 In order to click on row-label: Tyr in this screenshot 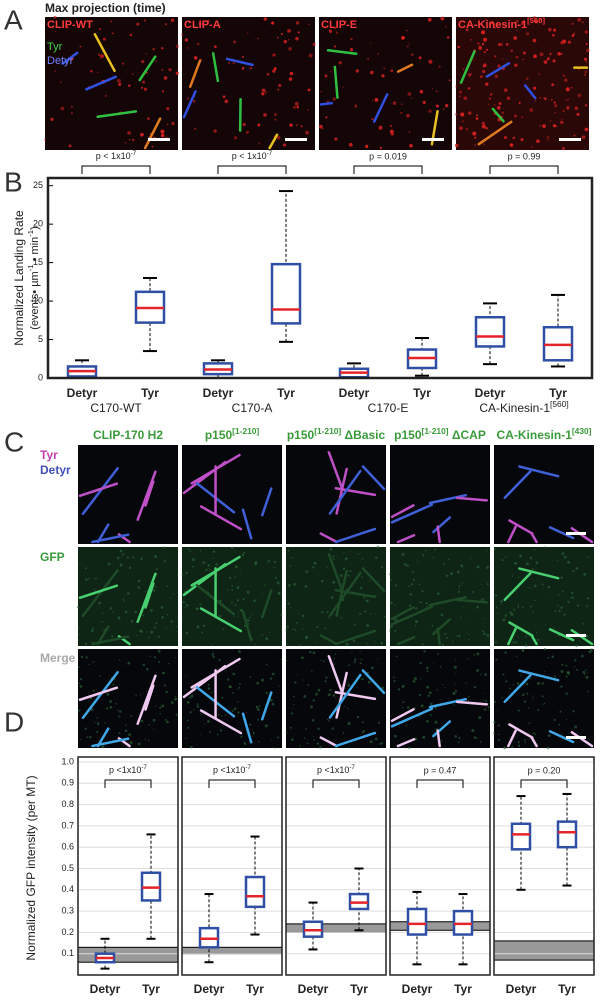, I will do `click(49, 455)`.